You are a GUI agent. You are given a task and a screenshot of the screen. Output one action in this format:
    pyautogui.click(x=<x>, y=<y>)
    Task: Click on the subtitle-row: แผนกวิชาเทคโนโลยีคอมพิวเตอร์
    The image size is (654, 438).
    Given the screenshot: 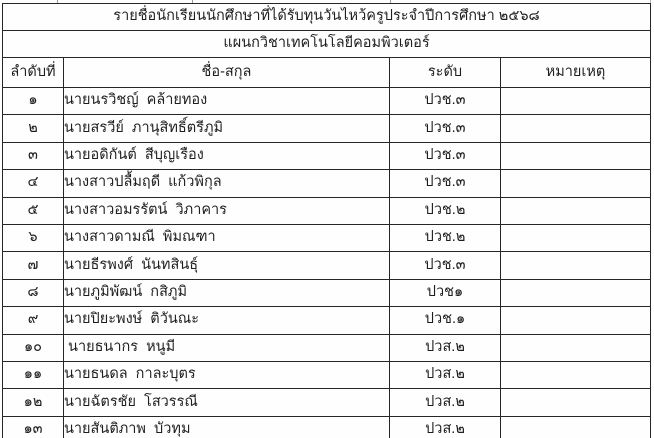 What is the action you would take?
    pyautogui.click(x=326, y=44)
    